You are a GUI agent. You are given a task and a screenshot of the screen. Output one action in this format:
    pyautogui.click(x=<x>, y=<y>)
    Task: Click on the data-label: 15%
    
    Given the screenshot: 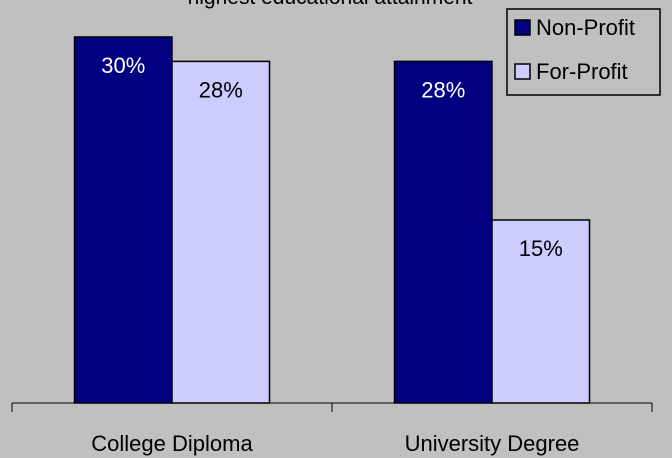 What is the action you would take?
    pyautogui.click(x=541, y=248)
    